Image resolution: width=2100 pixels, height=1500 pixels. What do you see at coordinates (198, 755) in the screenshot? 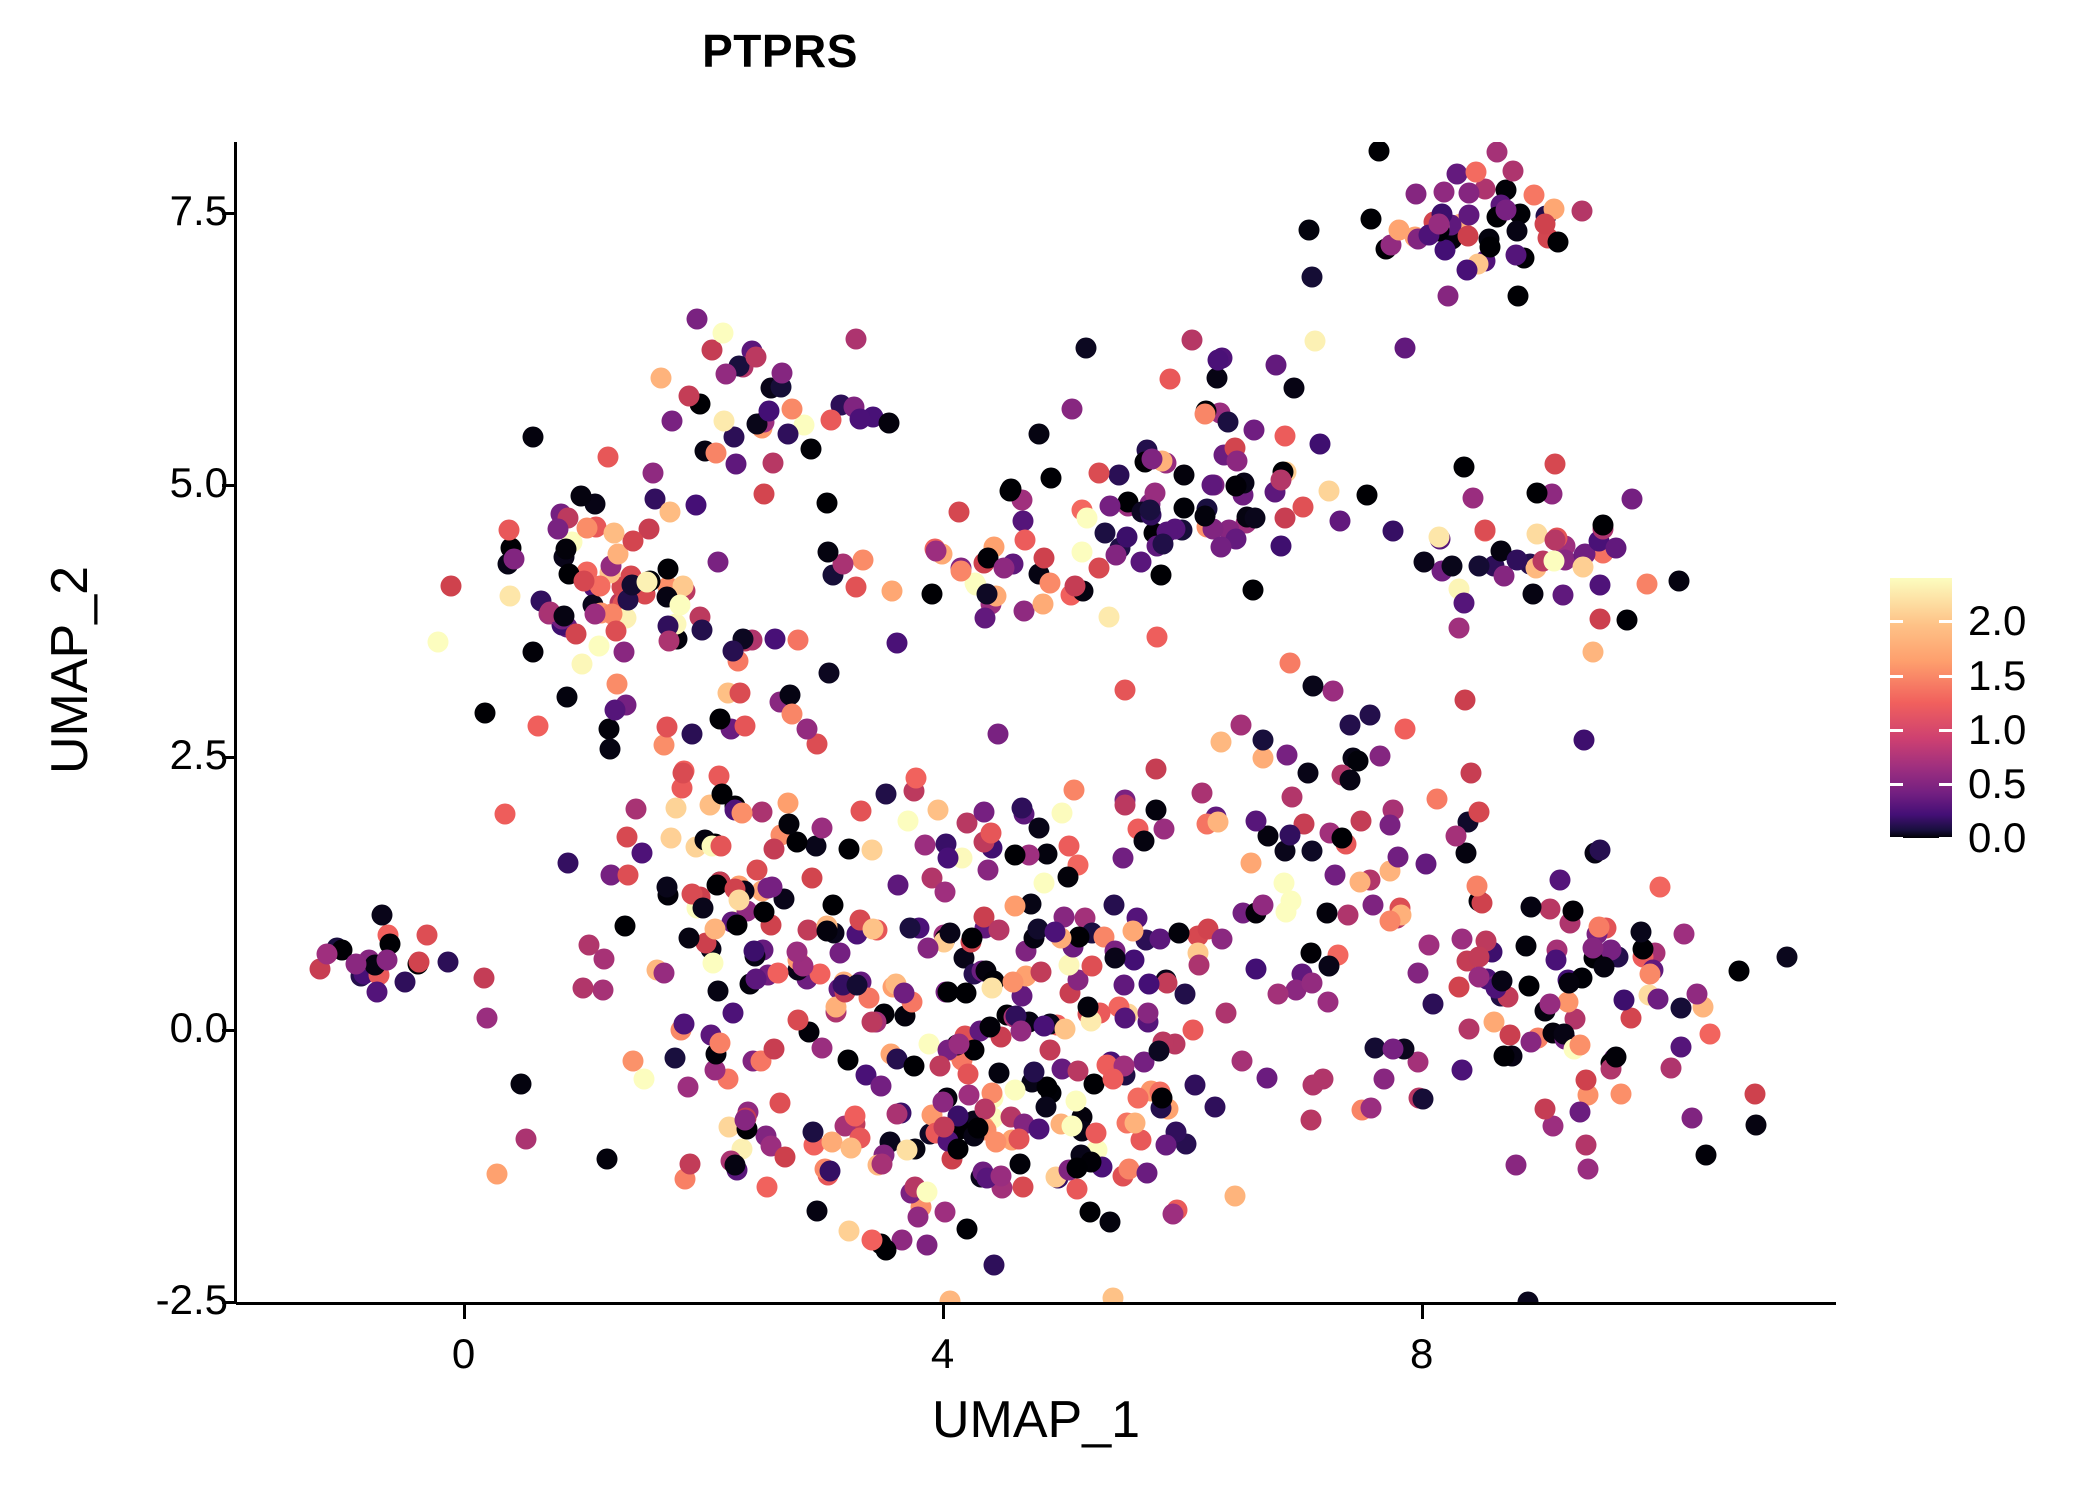
I see `y-tick-label: 2.5` at bounding box center [198, 755].